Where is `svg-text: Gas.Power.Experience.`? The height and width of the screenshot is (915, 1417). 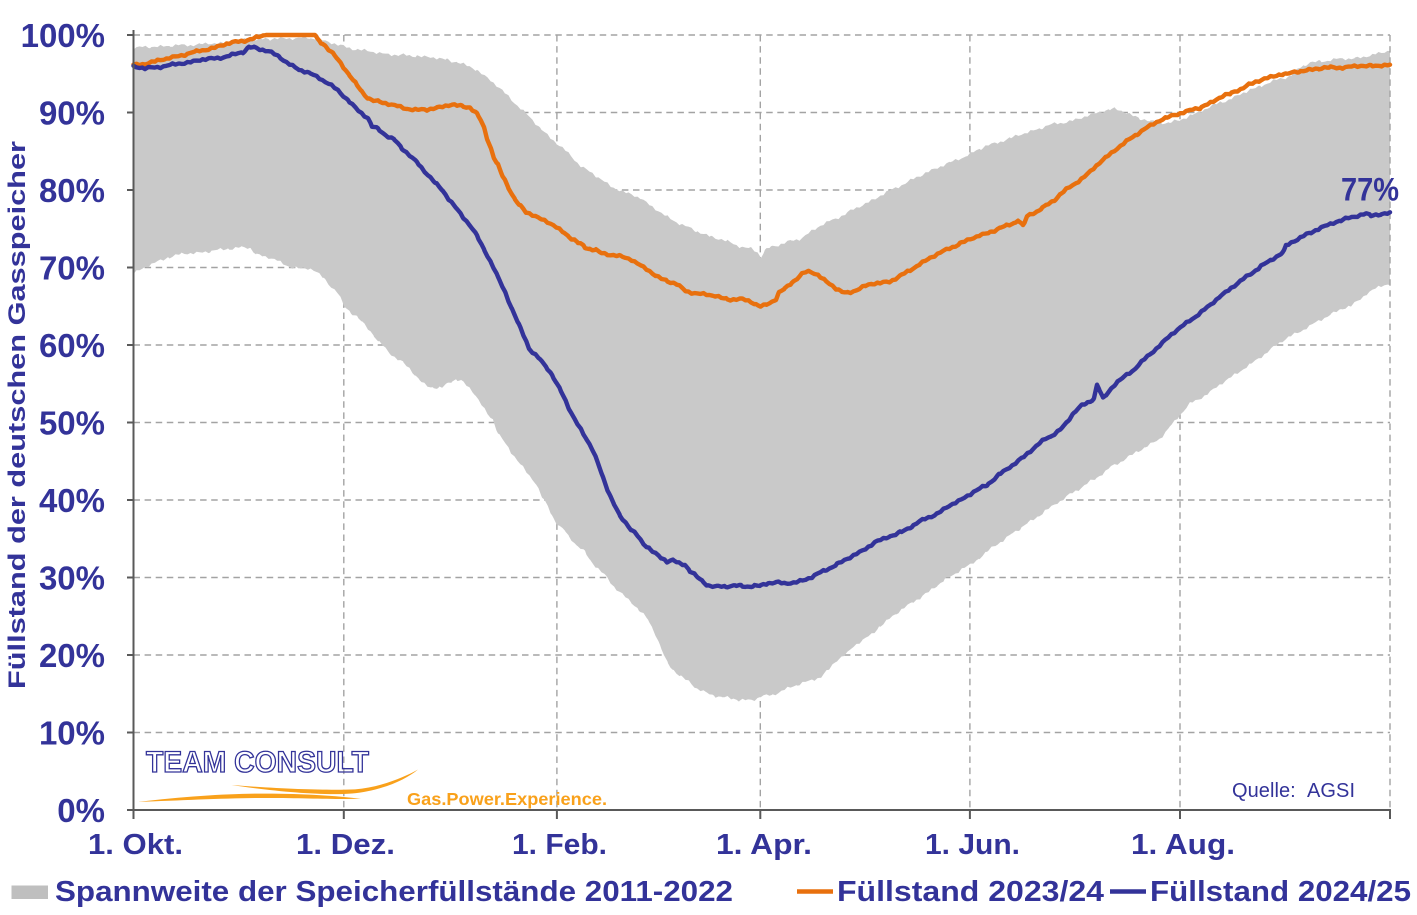 svg-text: Gas.Power.Experience. is located at coordinates (507, 799).